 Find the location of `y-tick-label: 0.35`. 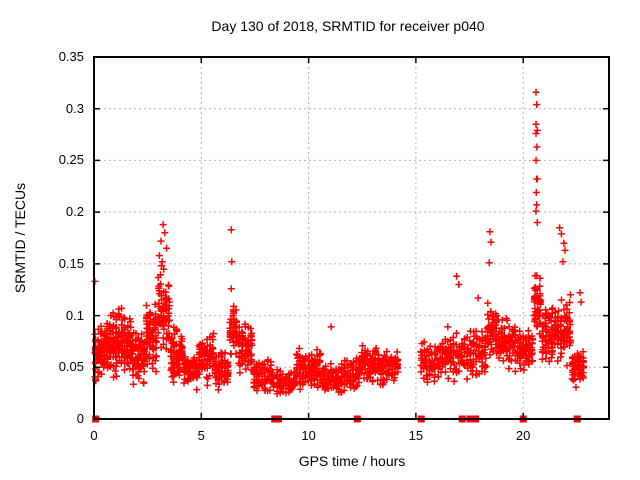

y-tick-label: 0.35 is located at coordinates (71, 56).